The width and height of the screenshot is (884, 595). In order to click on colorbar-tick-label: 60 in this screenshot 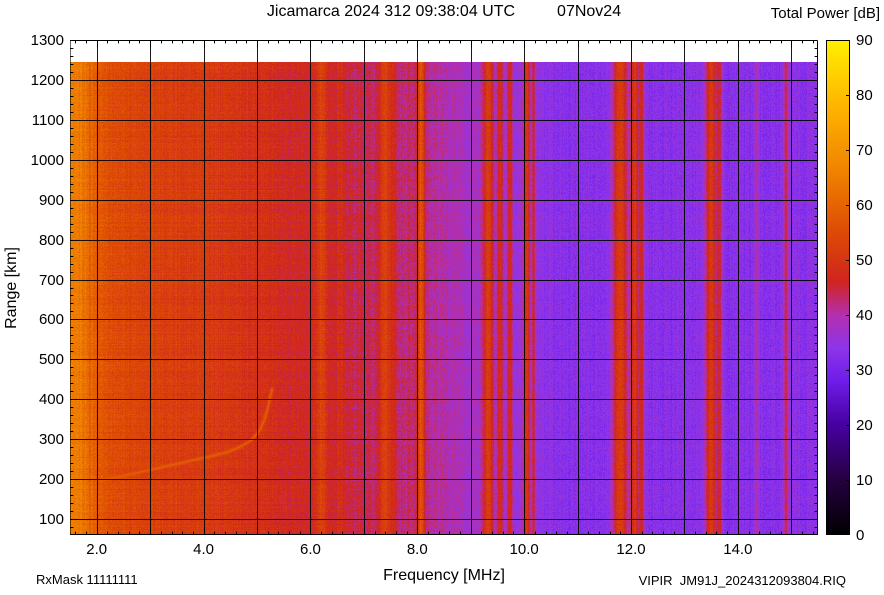, I will do `click(864, 205)`.